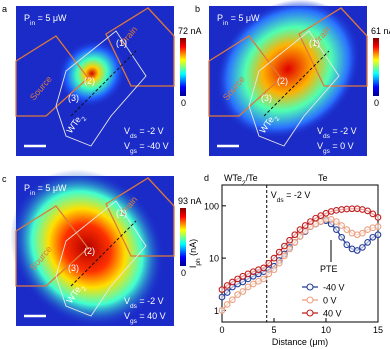 This screenshot has width=390, height=349. Describe the element at coordinates (198, 262) in the screenshot. I see `y-axis-label-part: ph` at that location.